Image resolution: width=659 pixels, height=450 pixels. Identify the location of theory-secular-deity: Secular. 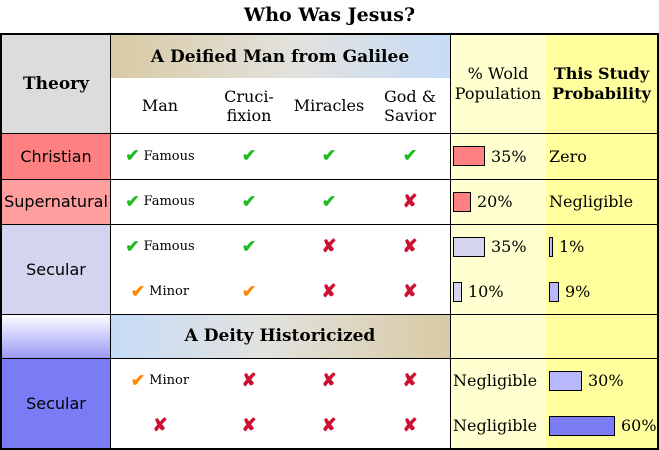
(56, 403).